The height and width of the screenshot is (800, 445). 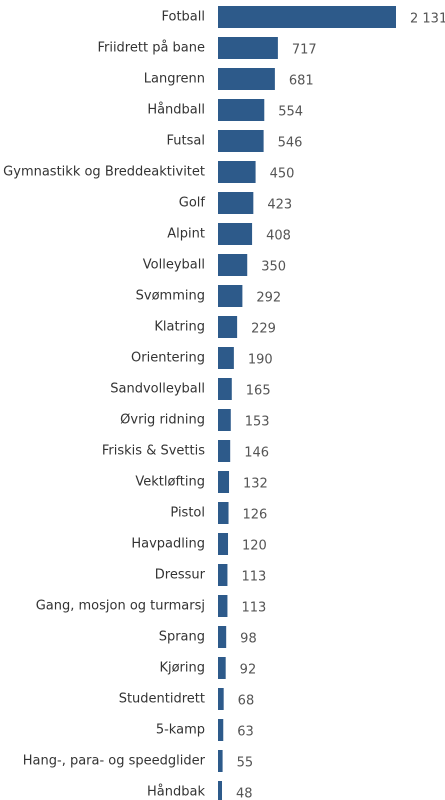 What do you see at coordinates (248, 670) in the screenshot?
I see `value-label: 92` at bounding box center [248, 670].